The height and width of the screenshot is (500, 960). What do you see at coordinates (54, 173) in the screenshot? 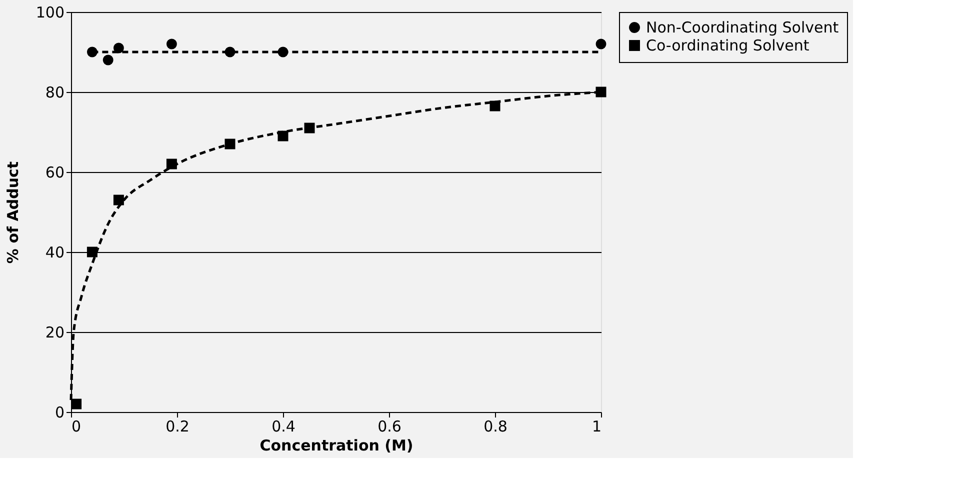
I see `y-tick-label: 60` at bounding box center [54, 173].